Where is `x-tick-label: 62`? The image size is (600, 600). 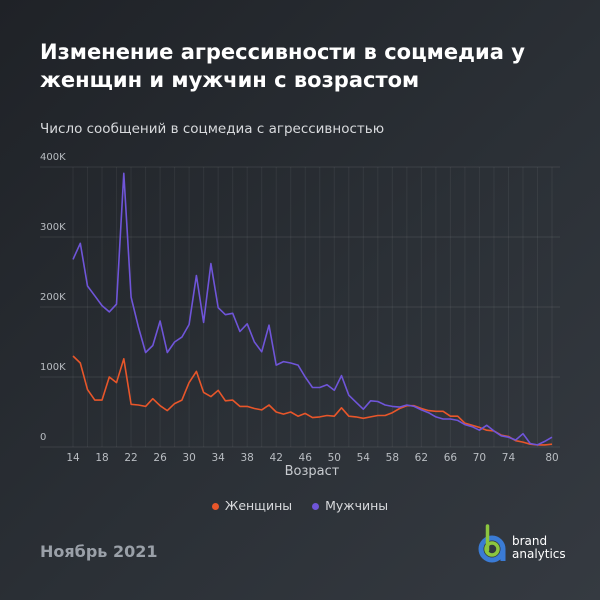 x-tick-label: 62 is located at coordinates (421, 458).